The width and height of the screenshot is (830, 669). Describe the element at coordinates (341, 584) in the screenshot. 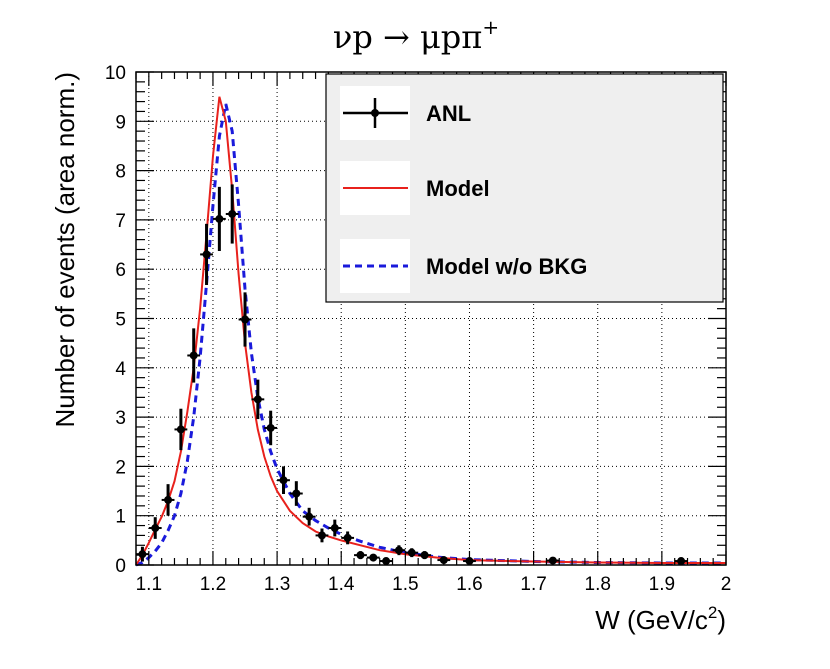

I see `x-tick-label: 1.4` at that location.